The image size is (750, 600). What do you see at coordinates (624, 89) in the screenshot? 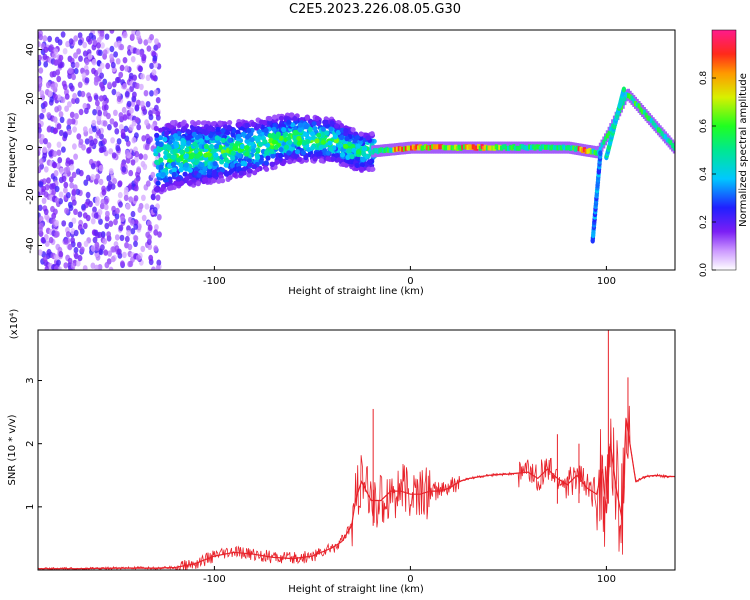
I see `streak-cell` at bounding box center [624, 89].